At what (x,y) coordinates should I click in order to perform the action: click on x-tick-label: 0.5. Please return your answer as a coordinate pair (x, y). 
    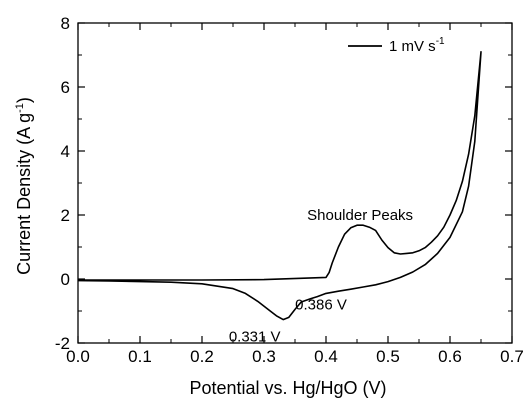
    Looking at the image, I should click on (388, 356).